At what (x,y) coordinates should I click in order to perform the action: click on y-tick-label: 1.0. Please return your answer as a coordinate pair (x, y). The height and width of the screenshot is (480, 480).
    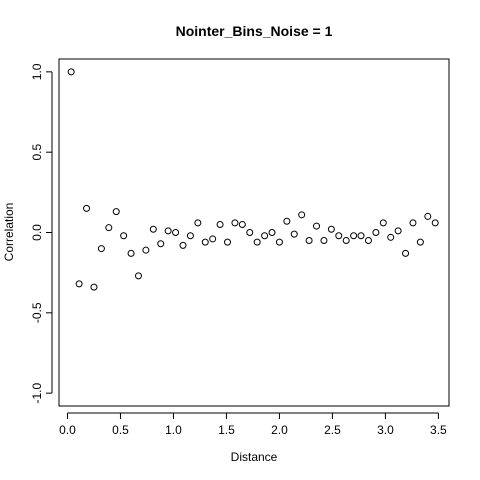
    Looking at the image, I should click on (37, 71).